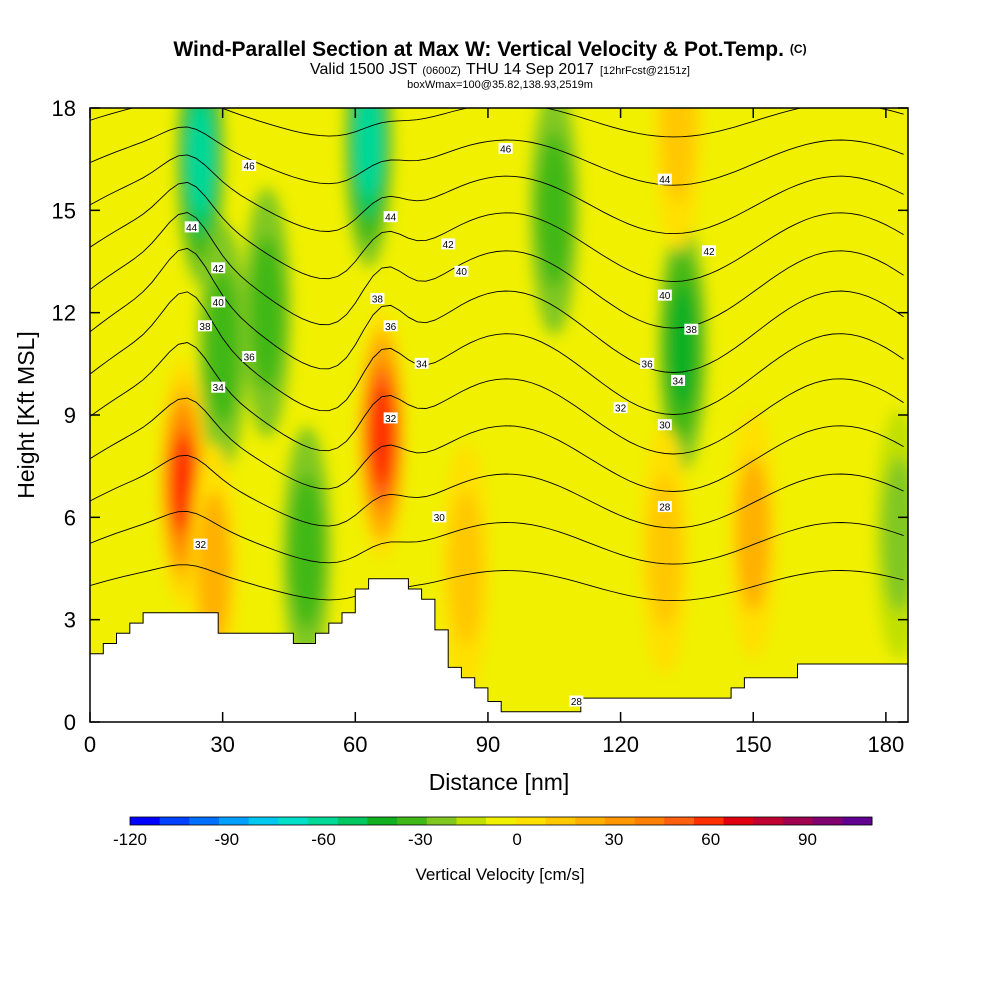 The width and height of the screenshot is (1000, 1000). What do you see at coordinates (645, 71) in the screenshot?
I see `forecast-info: [12hrFcst@2151z]` at bounding box center [645, 71].